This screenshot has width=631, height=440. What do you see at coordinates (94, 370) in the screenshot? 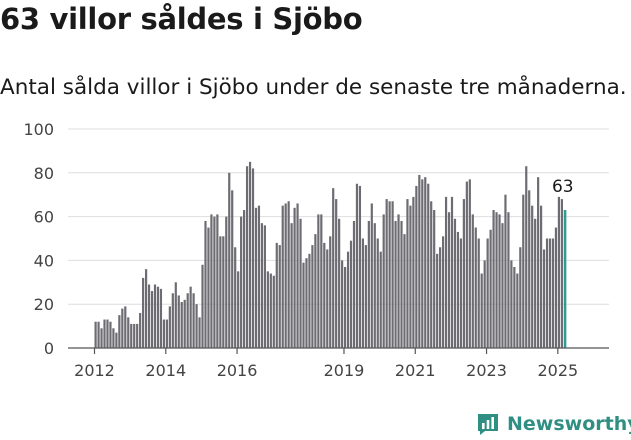
I see `x-tick-label: 2012` at bounding box center [94, 370].